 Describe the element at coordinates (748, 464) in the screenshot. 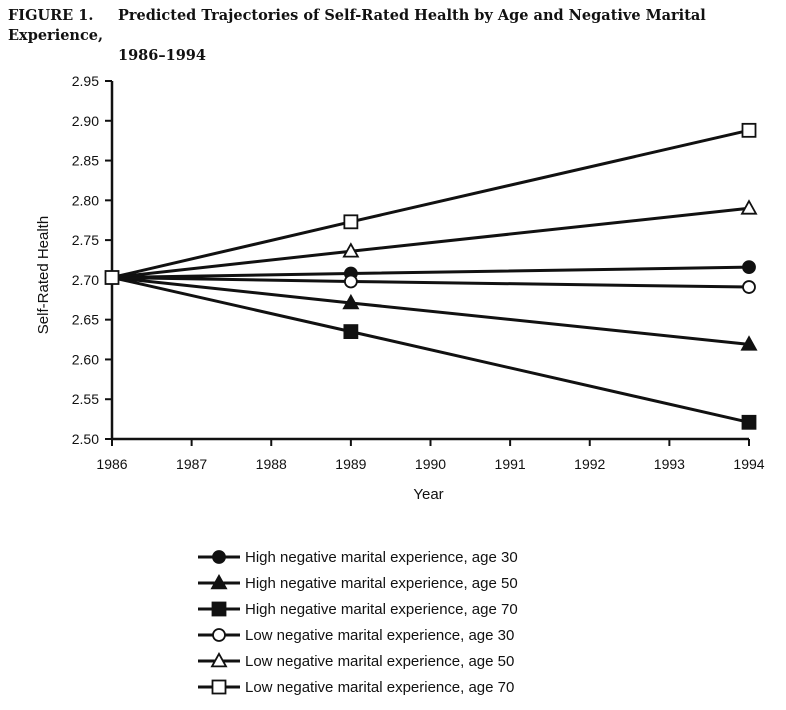

I see `x-tick-label: 1994` at that location.